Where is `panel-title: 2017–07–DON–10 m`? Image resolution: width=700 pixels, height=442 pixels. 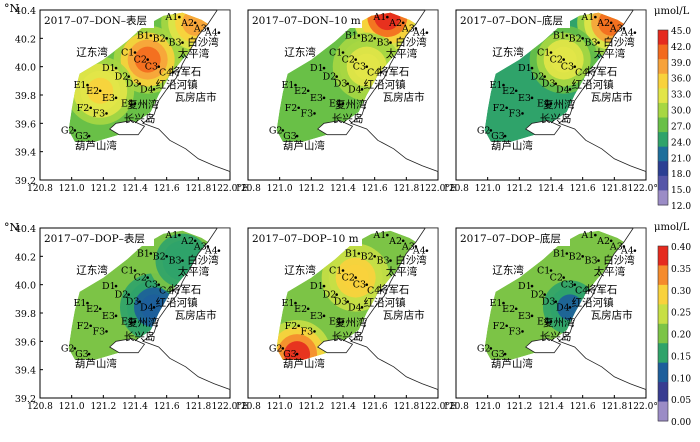 panel-title: 2017–07–DON–10 m is located at coordinates (306, 21).